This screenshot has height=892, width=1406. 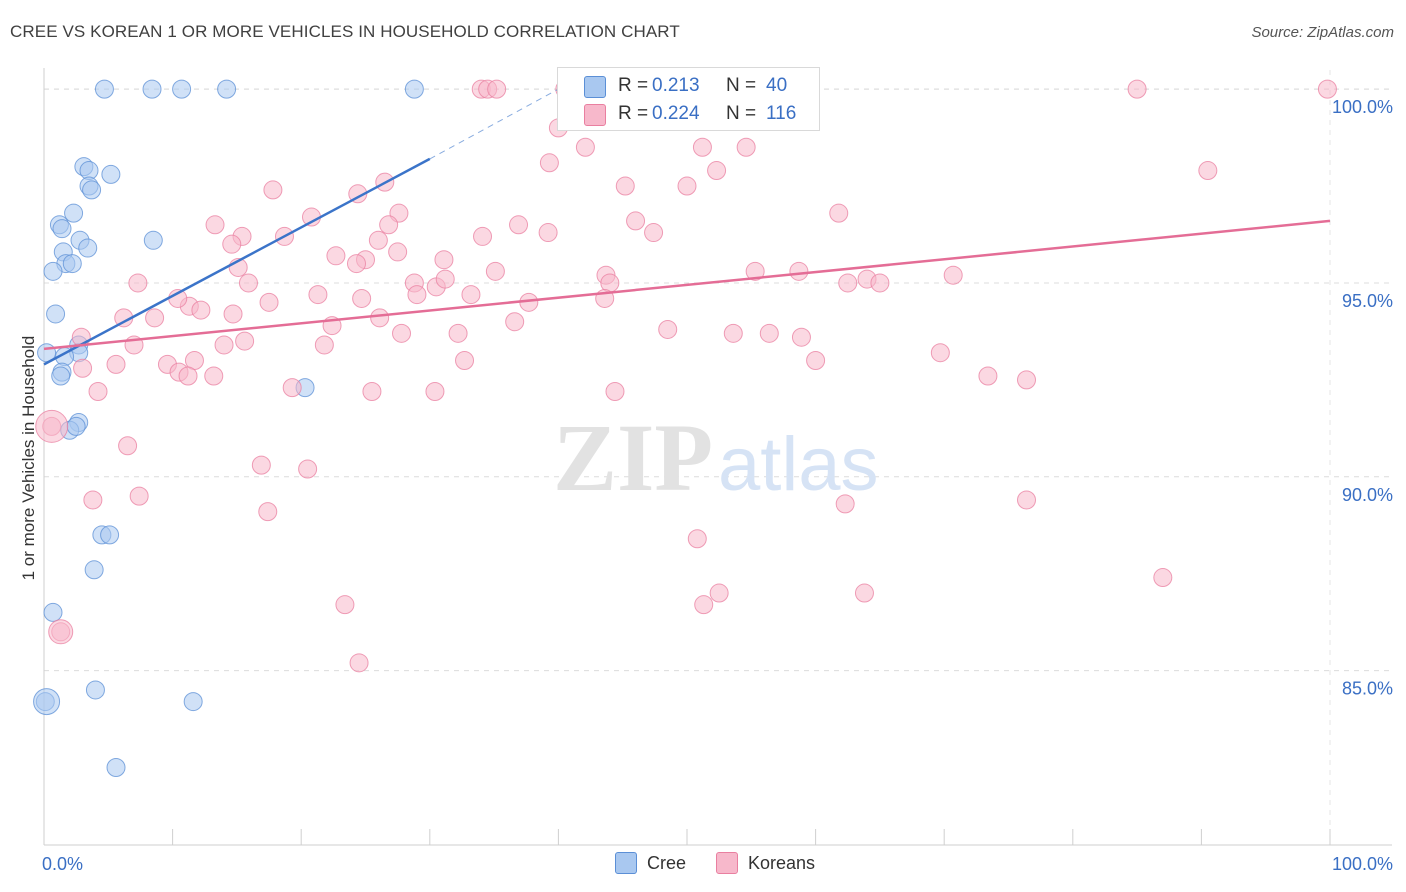 I want to click on y-tick-label: 90.0%, so click(x=1367, y=495).